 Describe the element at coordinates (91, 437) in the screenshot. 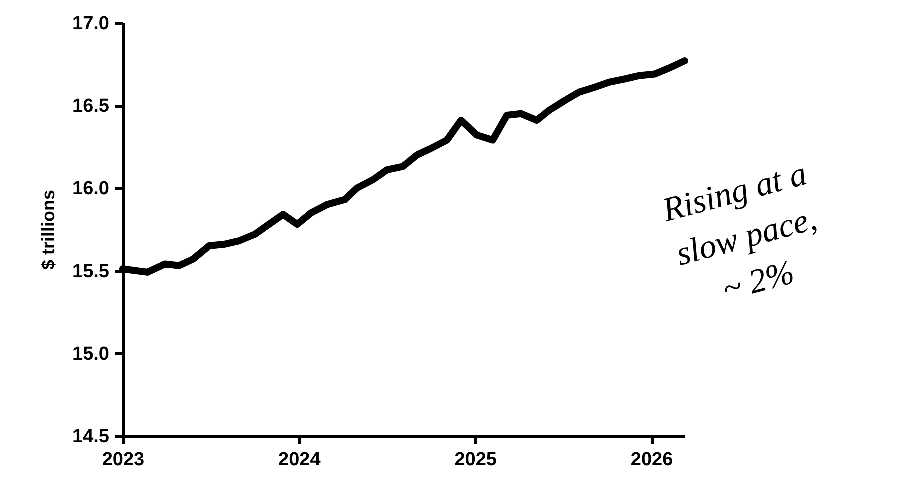

I see `y-tick-label: 14.5` at that location.